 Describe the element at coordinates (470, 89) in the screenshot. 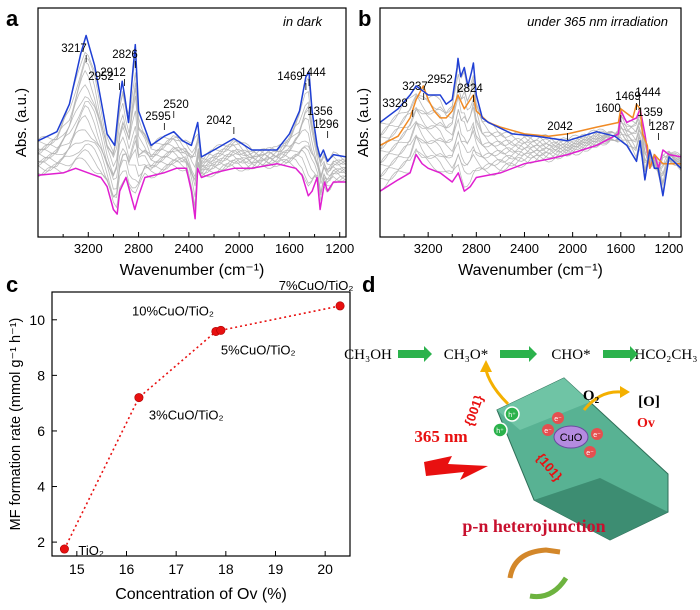

I see `peak-label: 2824` at that location.